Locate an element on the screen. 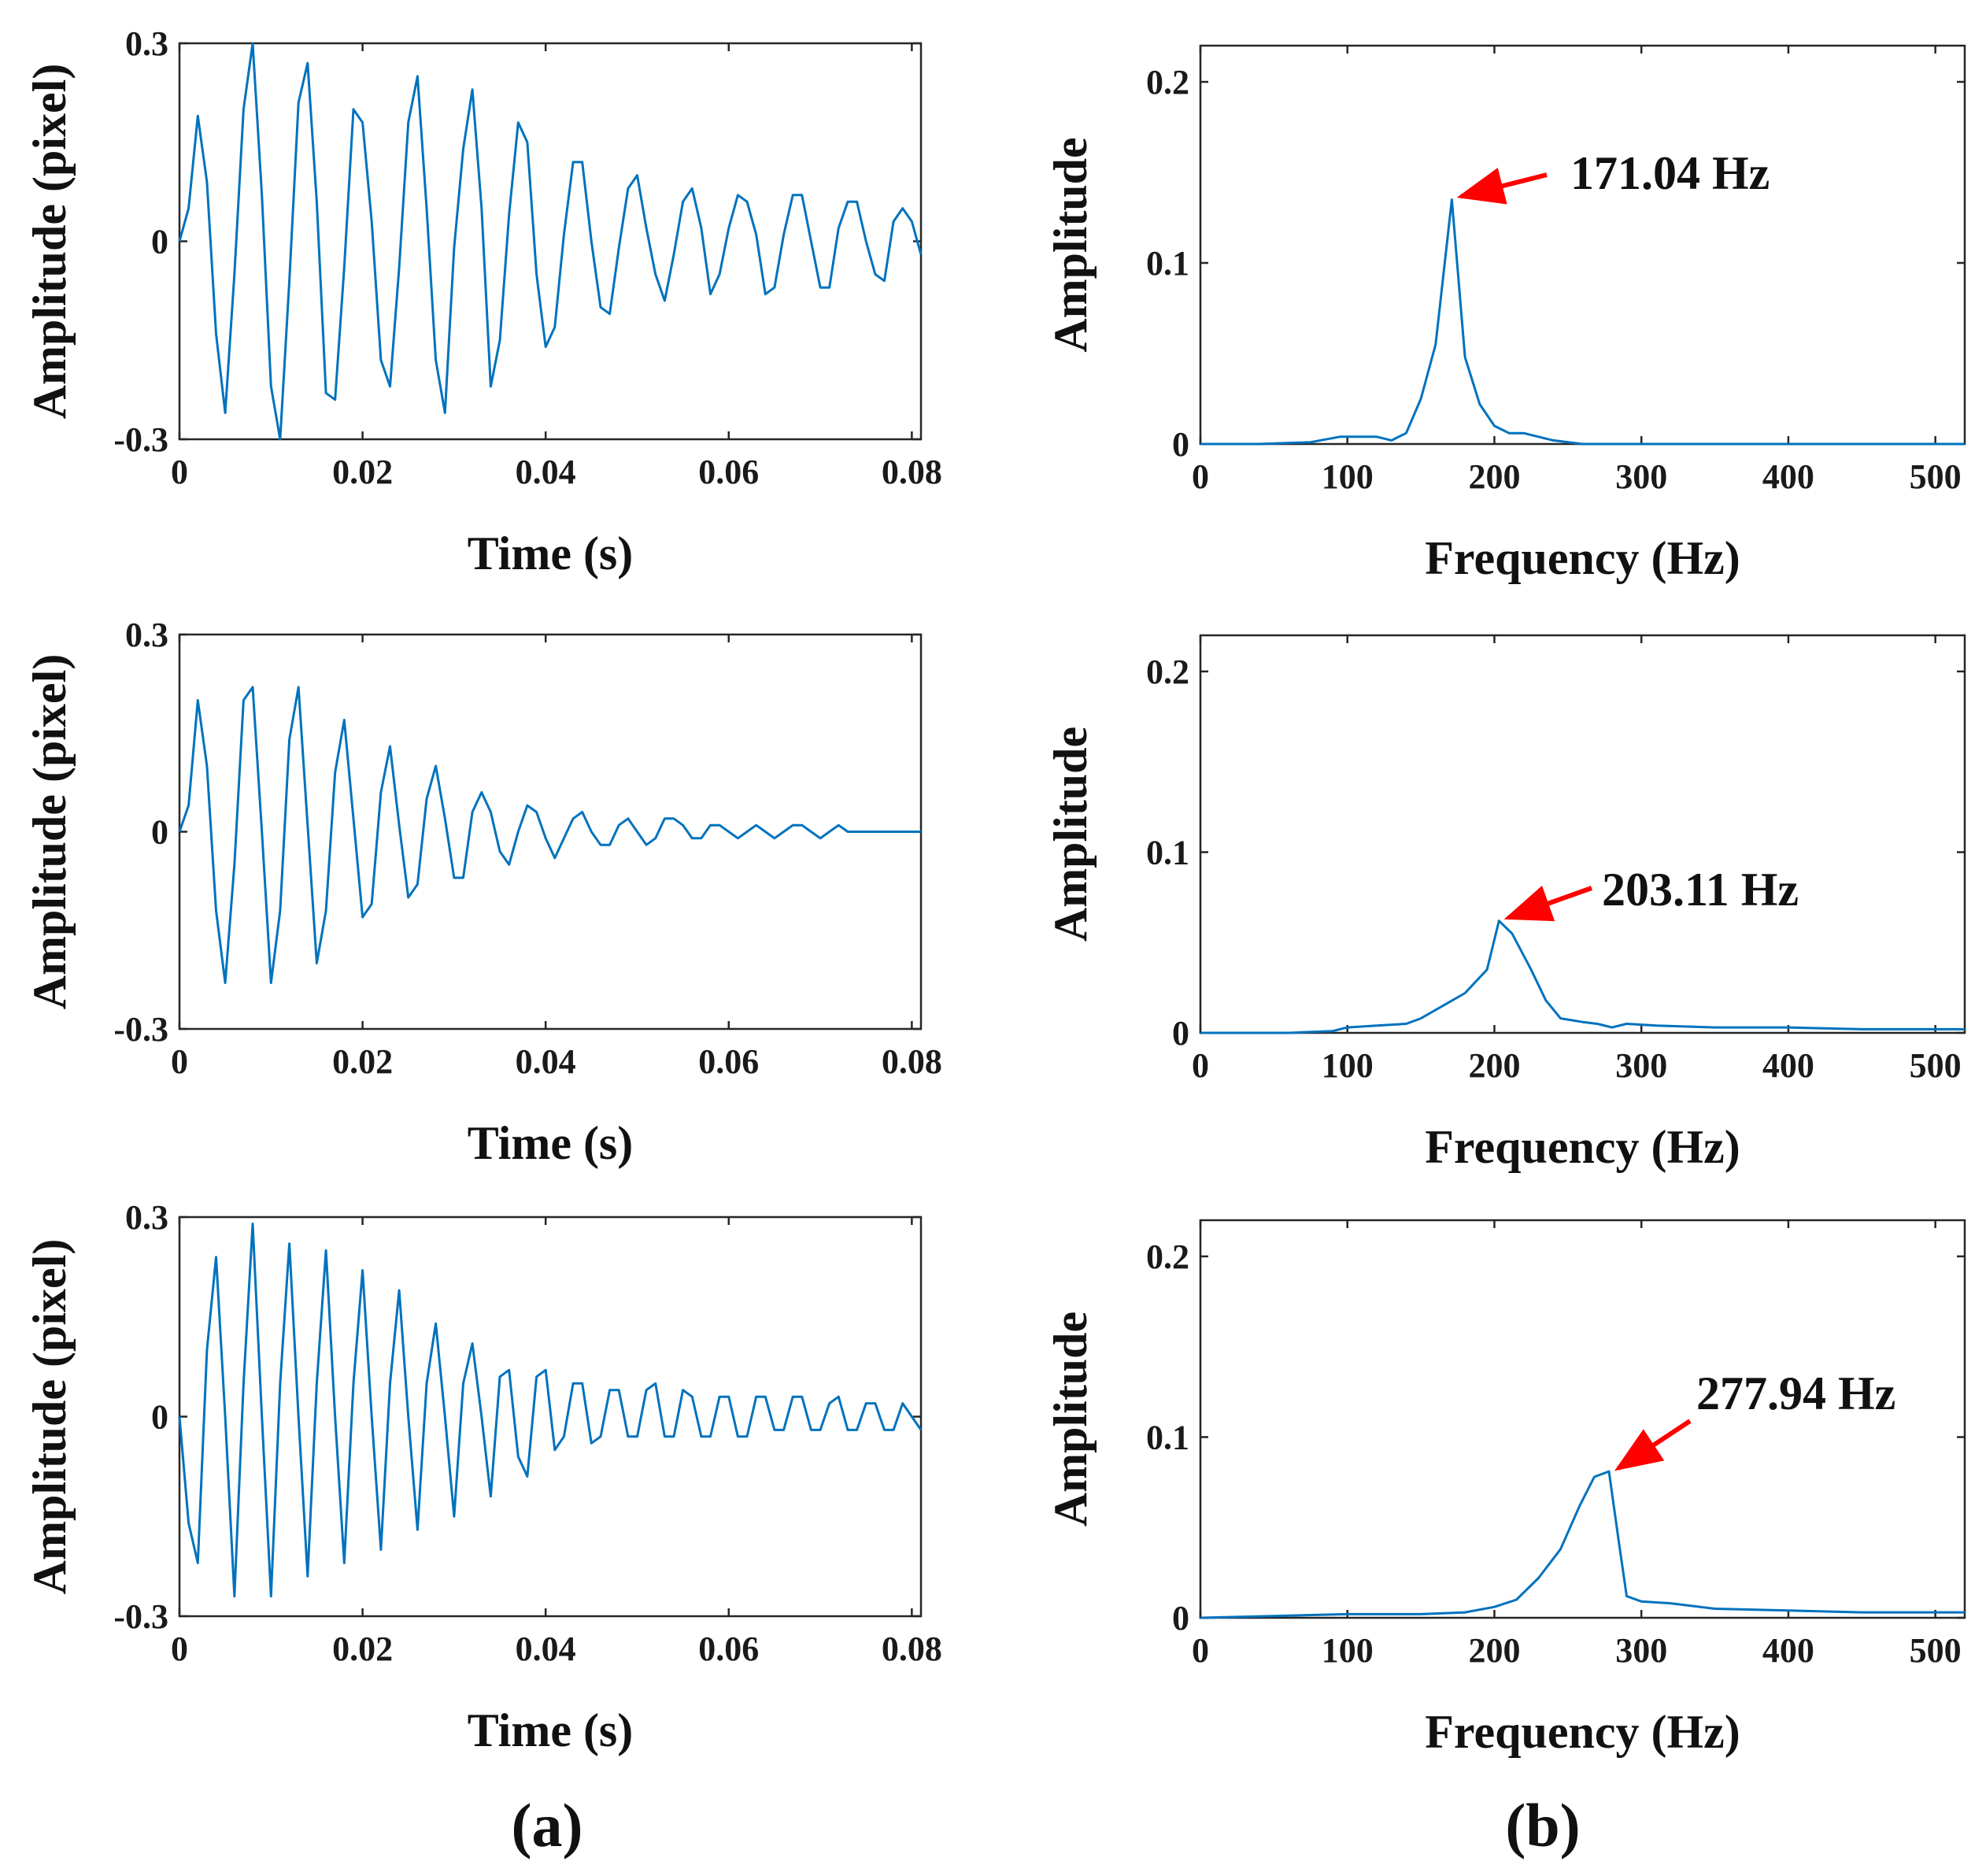  peak-frequency-label: 171.04 Hz is located at coordinates (1670, 173).